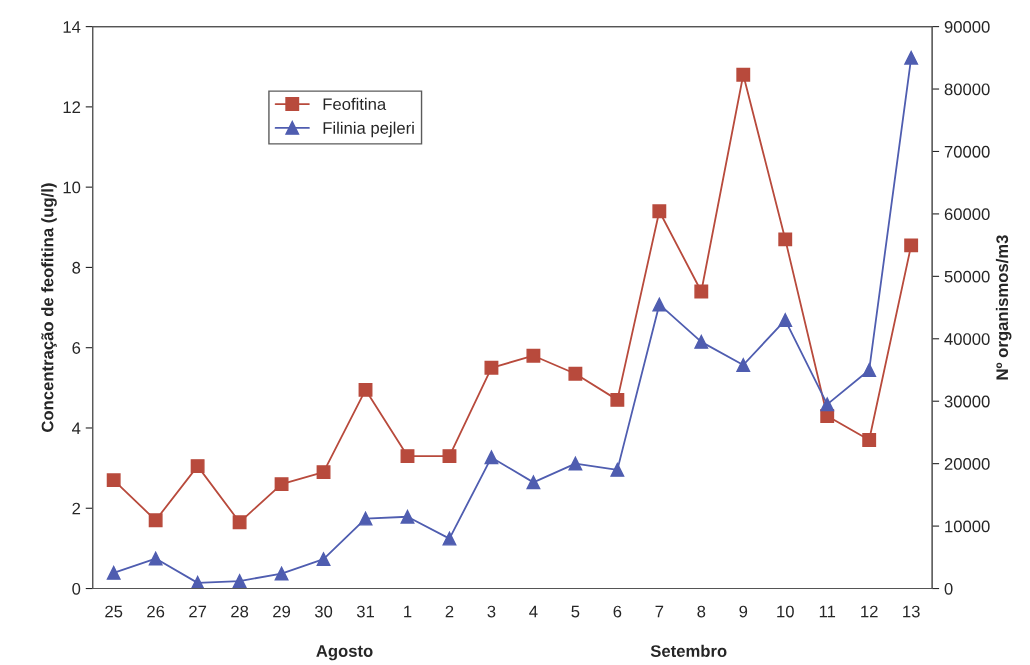 The image size is (1030, 665). I want to click on y2-tick-label: 40000, so click(967, 339).